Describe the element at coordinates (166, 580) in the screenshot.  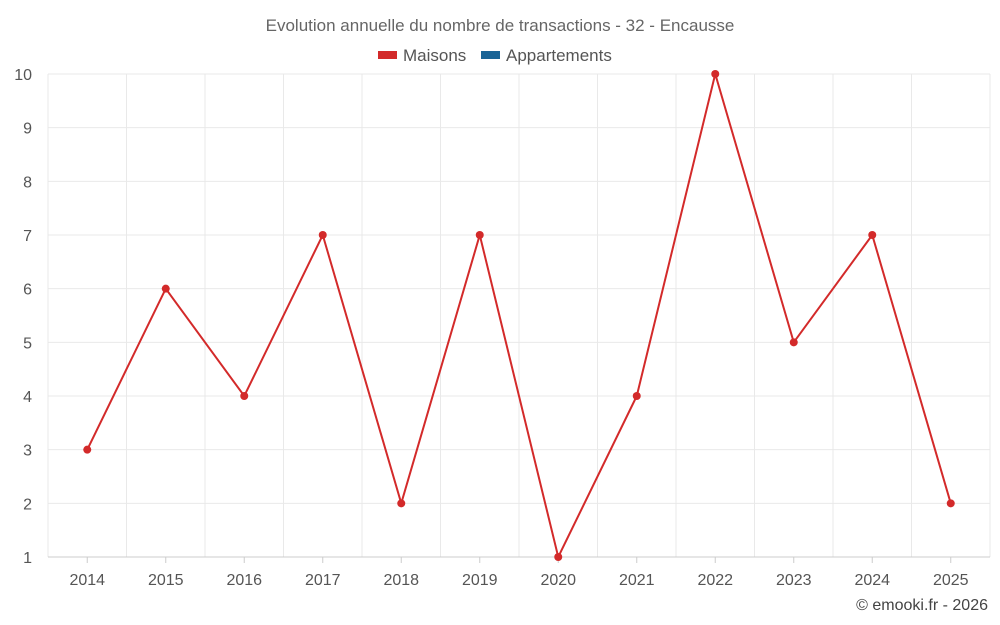
I see `x-tick-label: 2015` at that location.